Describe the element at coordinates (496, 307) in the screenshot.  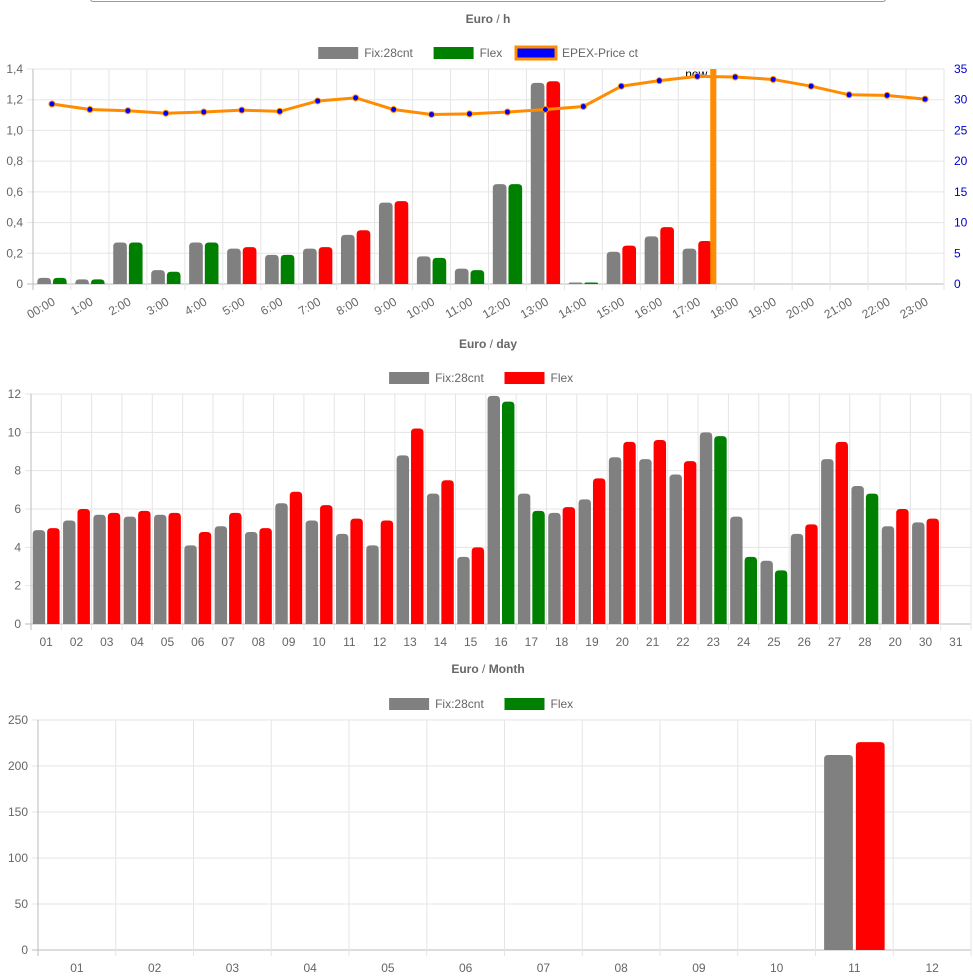
I see `x-tick-label: 12:00` at that location.